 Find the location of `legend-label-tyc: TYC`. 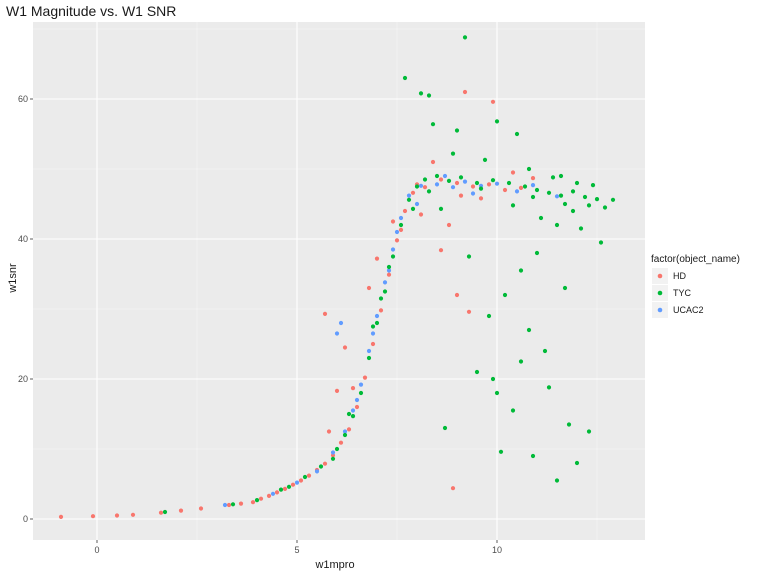

legend-label-tyc: TYC is located at coordinates (682, 293).